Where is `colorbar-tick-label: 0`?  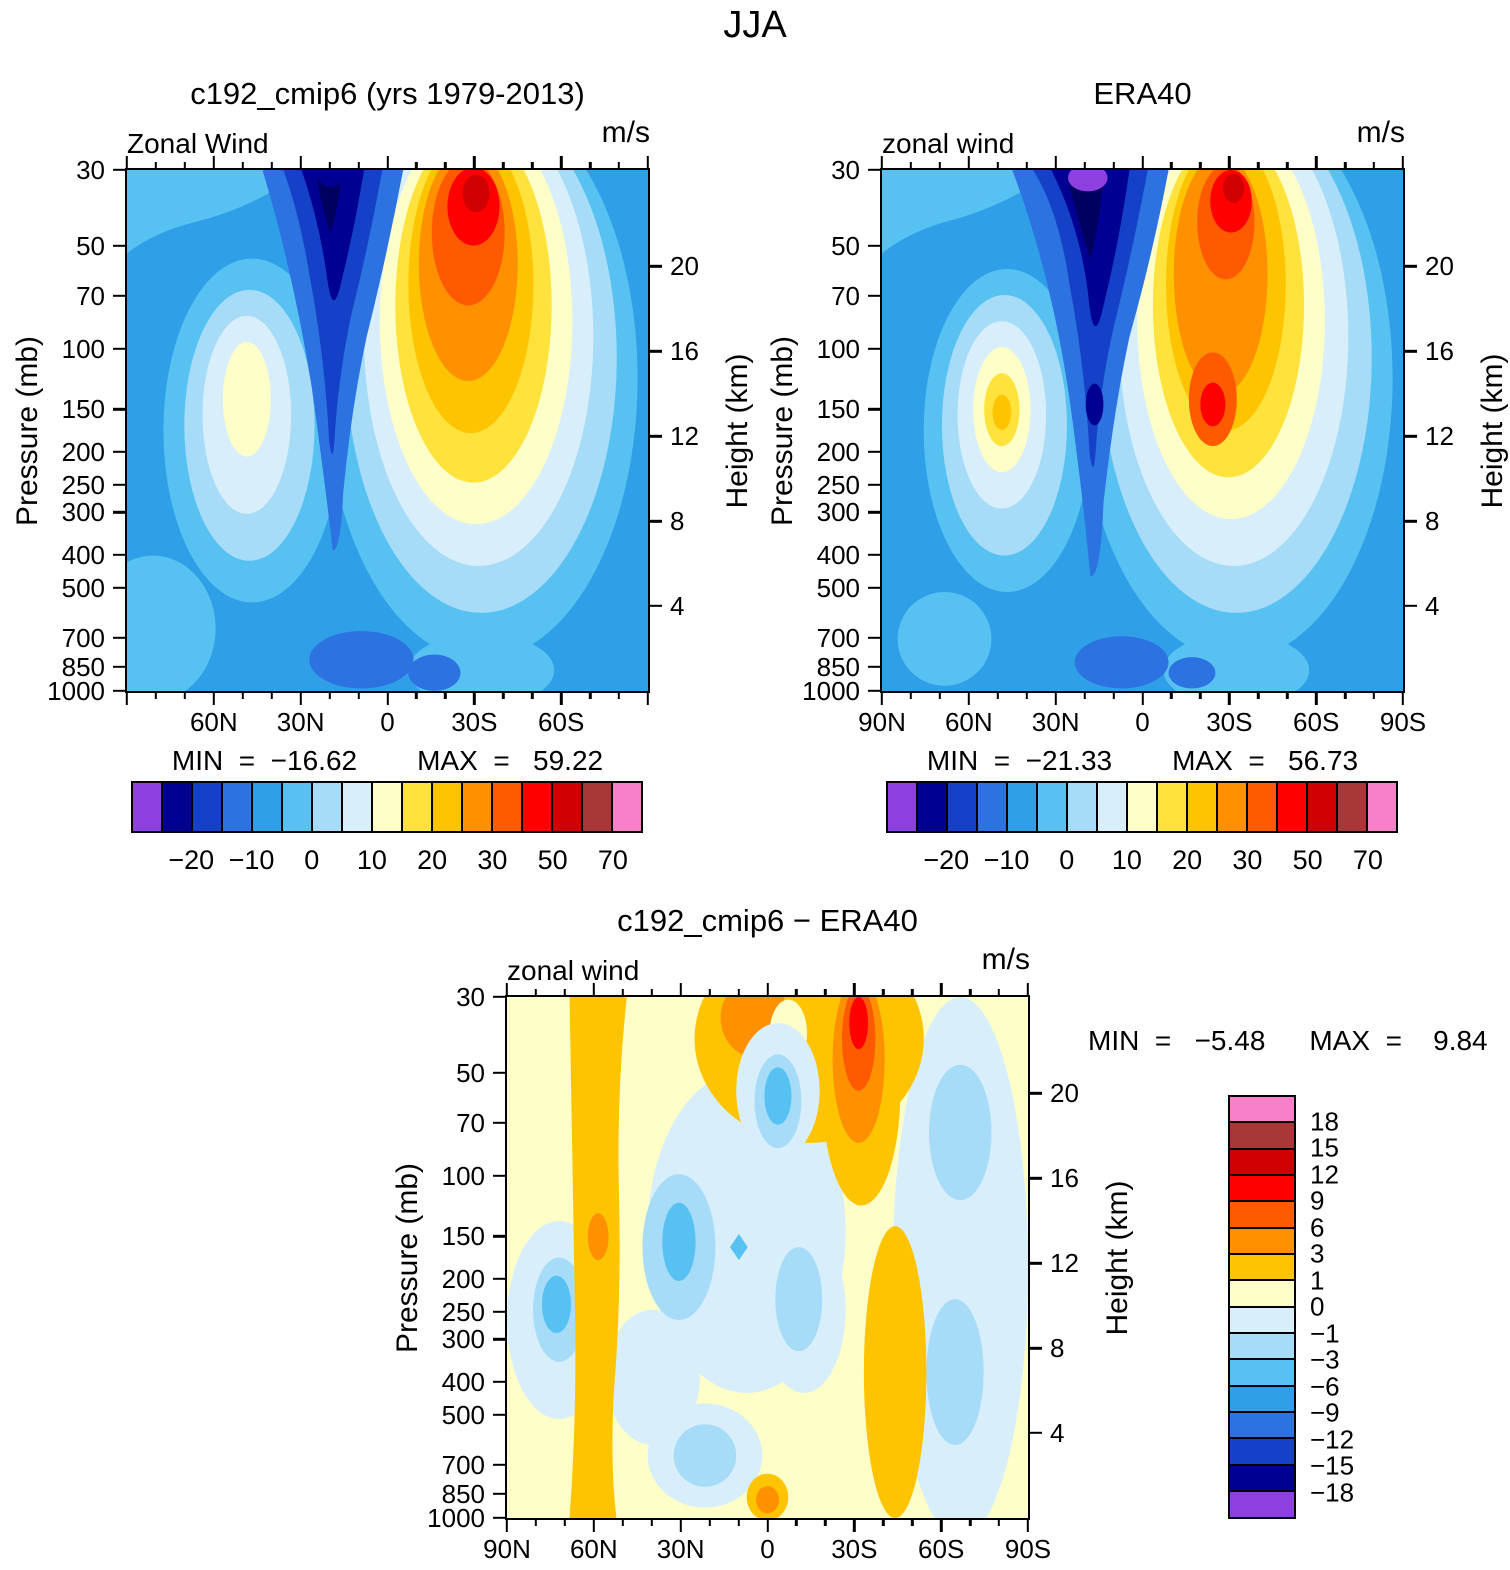
colorbar-tick-label: 0 is located at coordinates (1067, 860).